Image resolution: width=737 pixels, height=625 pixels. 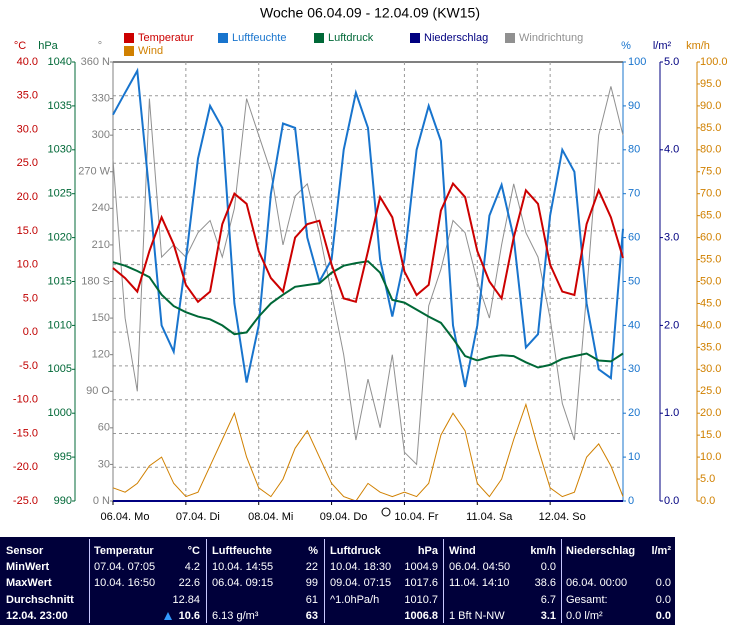 What do you see at coordinates (355, 600) in the screenshot?
I see `cell-label: ^1.0hPa/h` at bounding box center [355, 600].